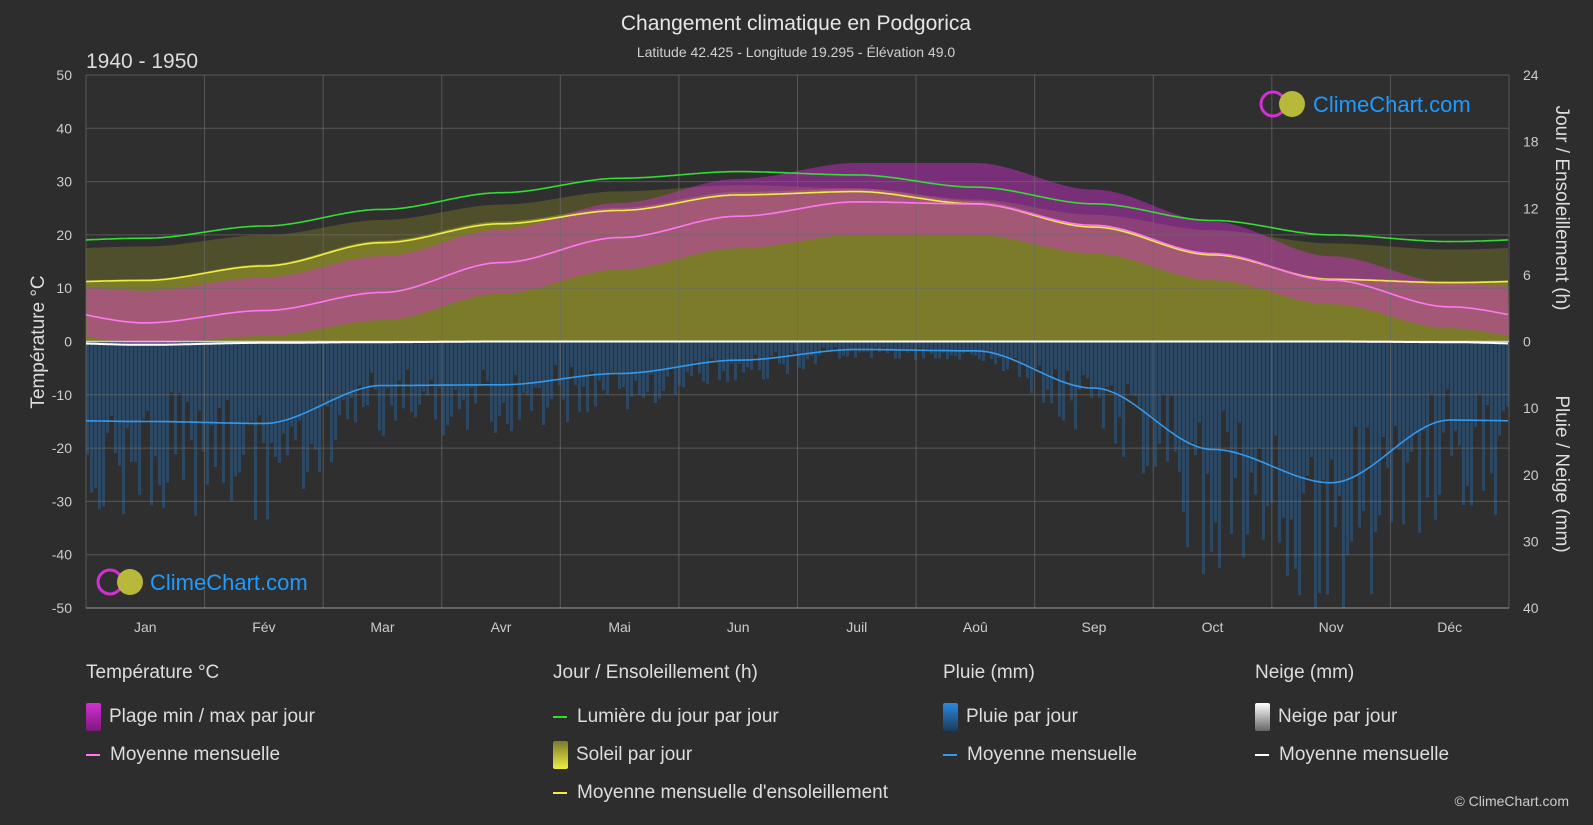 The height and width of the screenshot is (825, 1593). What do you see at coordinates (1052, 754) in the screenshot?
I see `legend-rain-mean-label: Moyenne mensuelle` at bounding box center [1052, 754].